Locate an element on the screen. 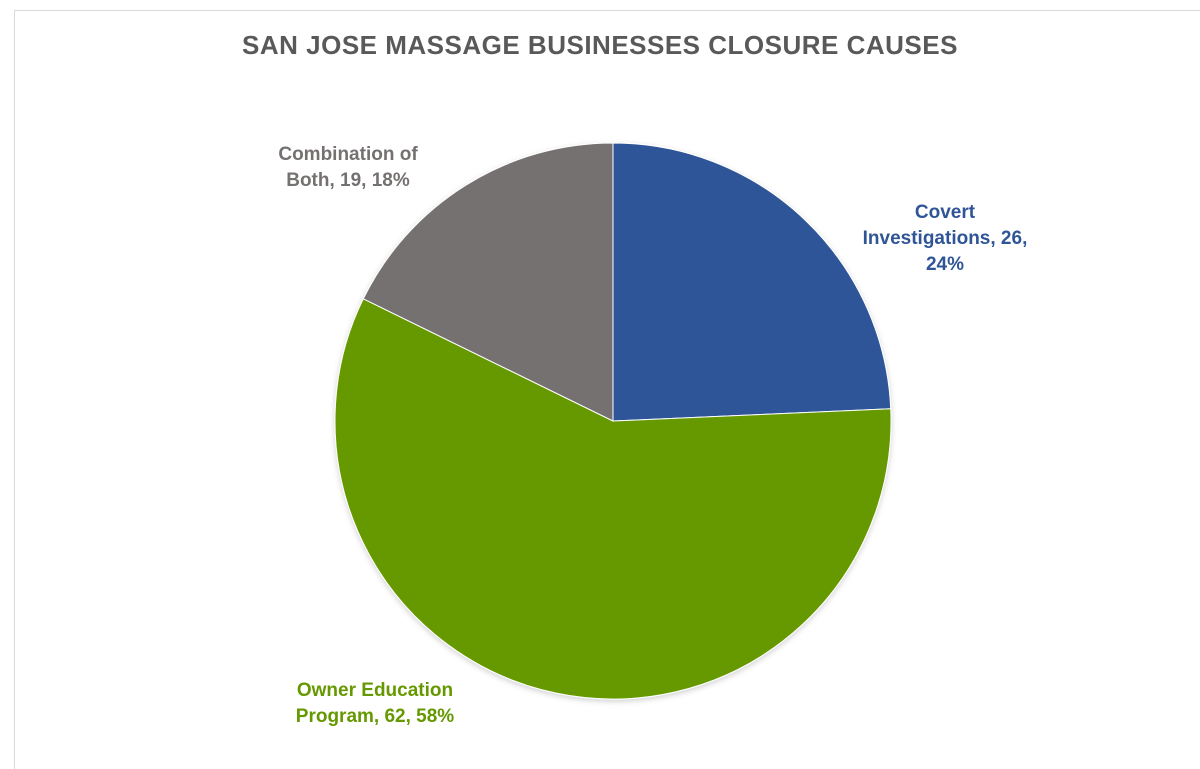 The height and width of the screenshot is (769, 1200). pie-slice-covert-investigations is located at coordinates (752, 282).